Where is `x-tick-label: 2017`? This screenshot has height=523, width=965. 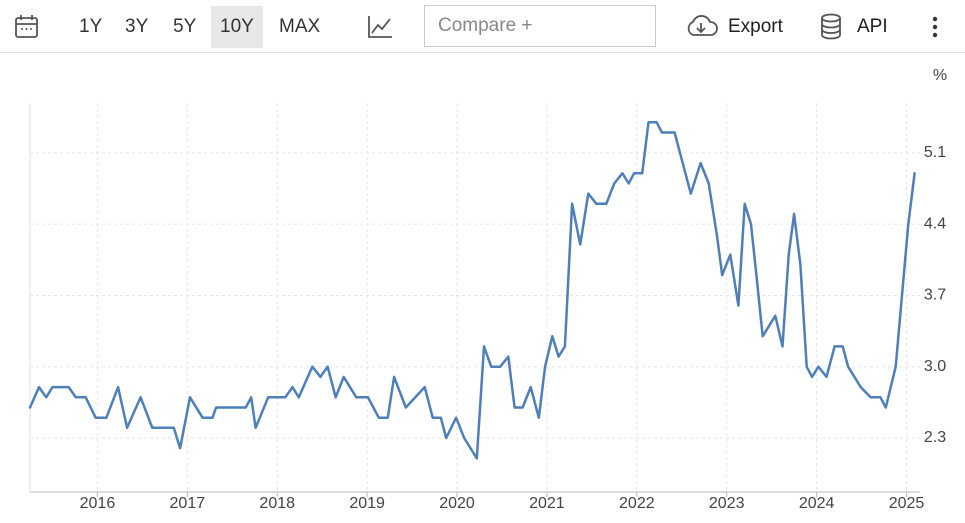 x-tick-label: 2017 is located at coordinates (188, 503).